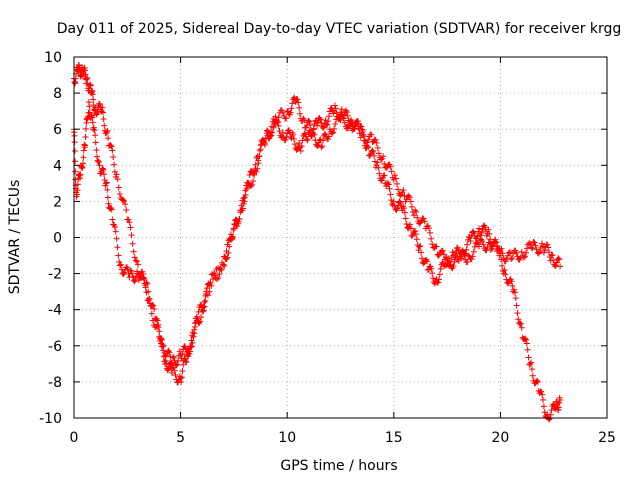 The width and height of the screenshot is (640, 480). What do you see at coordinates (57, 166) in the screenshot?
I see `y-tick-label: 4` at bounding box center [57, 166].